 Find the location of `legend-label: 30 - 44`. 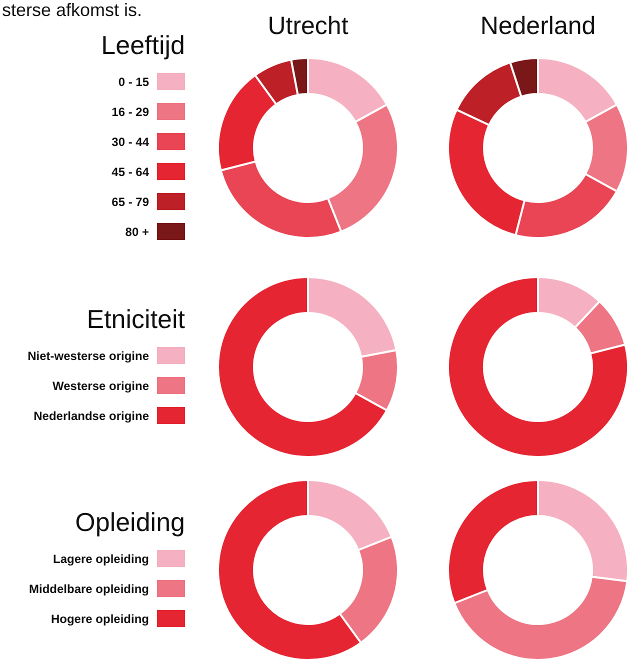

legend-label: 30 - 44 is located at coordinates (130, 141).